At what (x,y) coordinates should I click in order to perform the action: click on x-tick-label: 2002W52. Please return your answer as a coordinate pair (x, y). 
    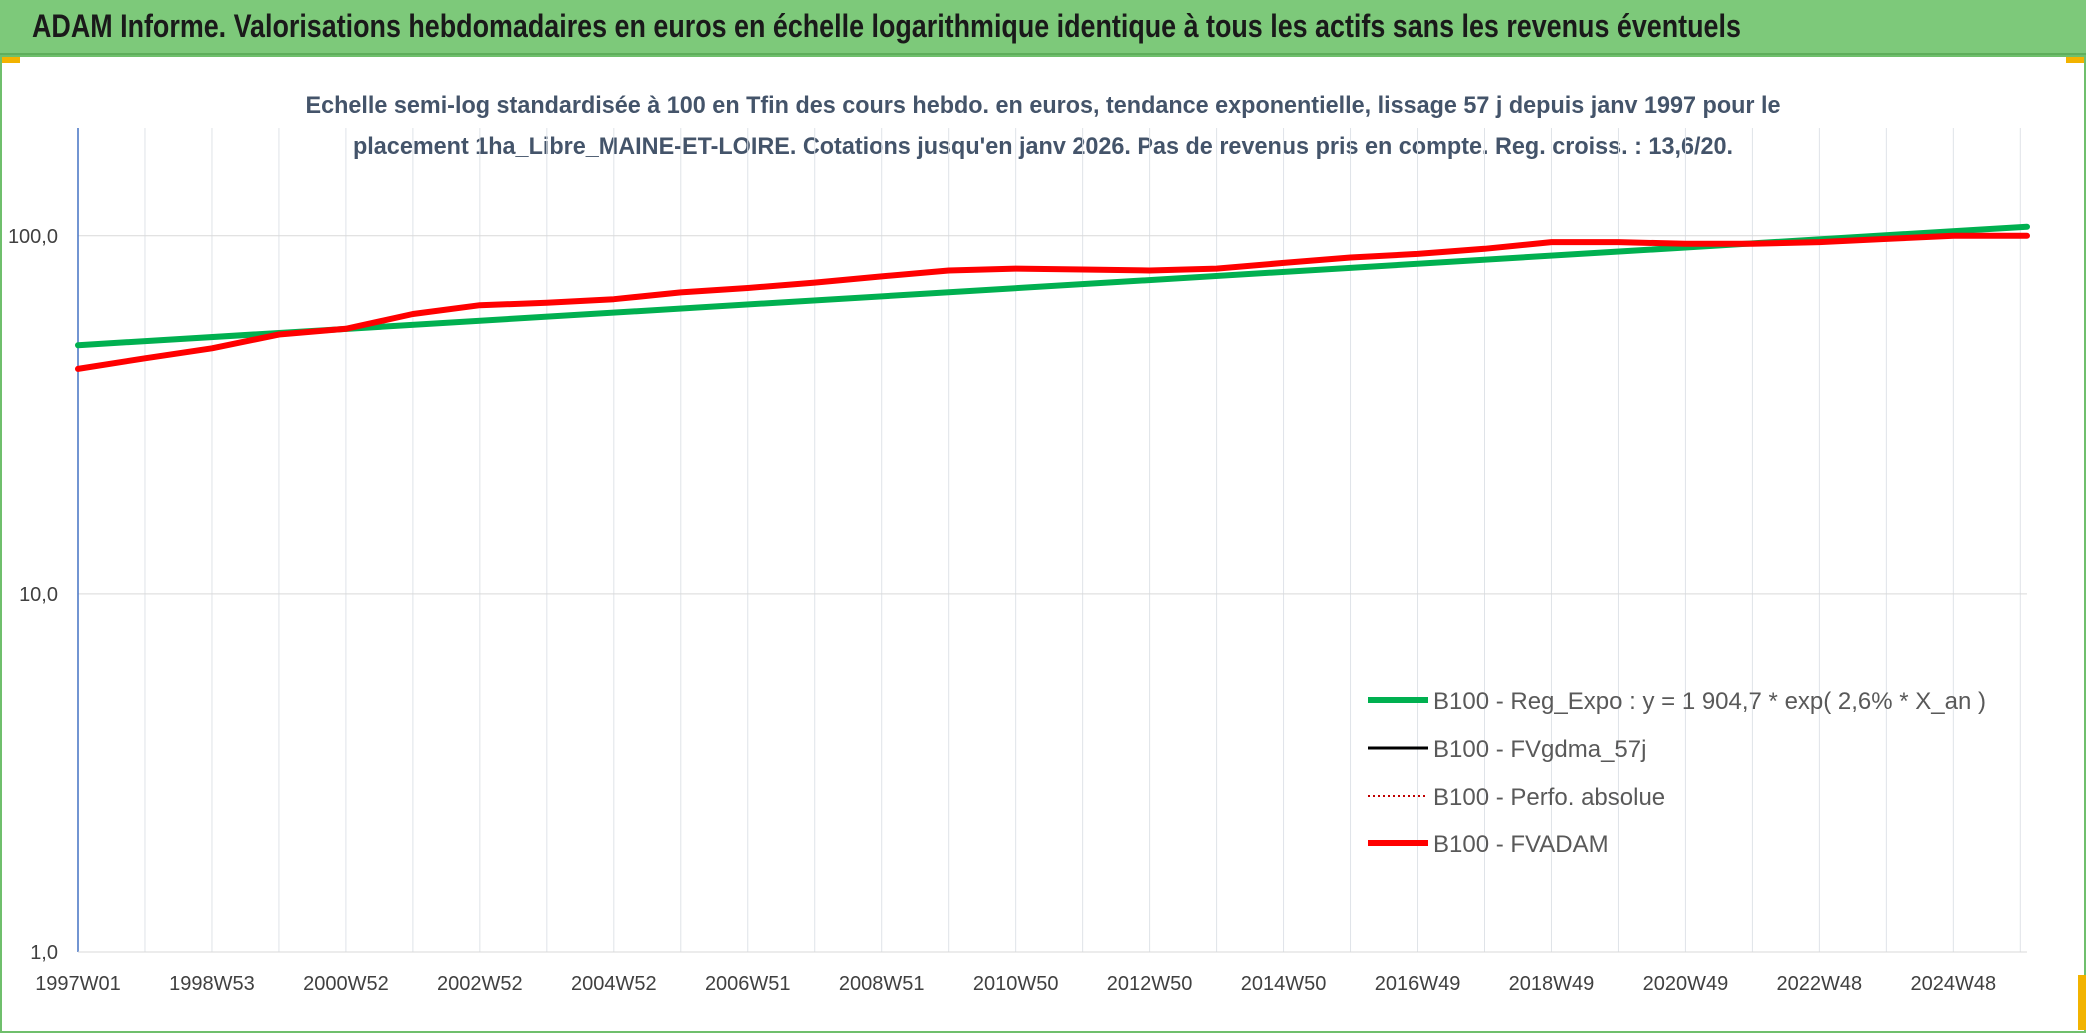
    Looking at the image, I should click on (480, 984).